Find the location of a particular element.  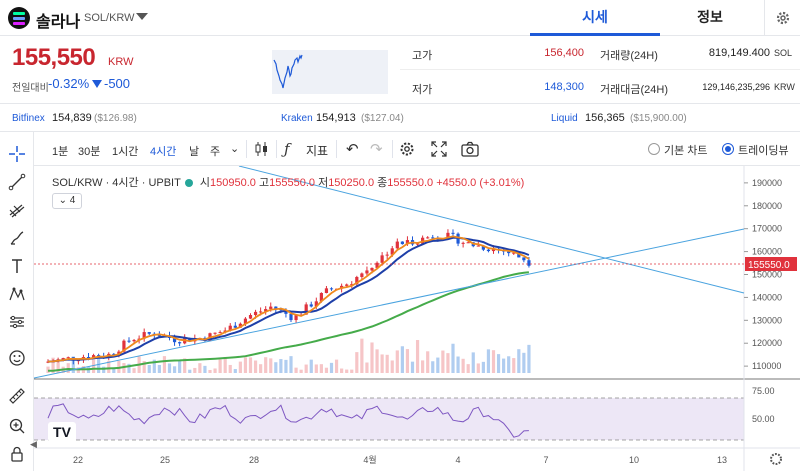

tab-info: 정보 is located at coordinates (710, 17).